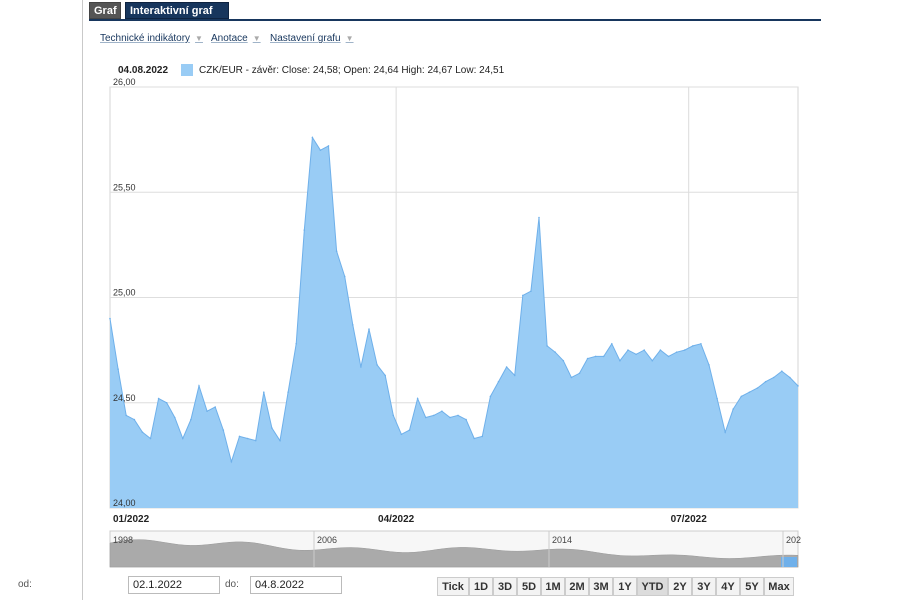  Describe the element at coordinates (752, 586) in the screenshot. I see `zoom-button-5y: 5Y` at that location.